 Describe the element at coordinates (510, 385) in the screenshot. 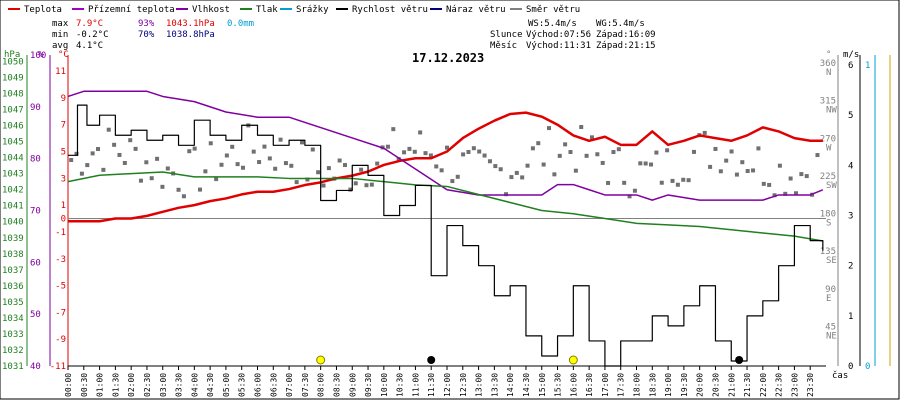

I see `x-tick-label: 14:00` at that location.